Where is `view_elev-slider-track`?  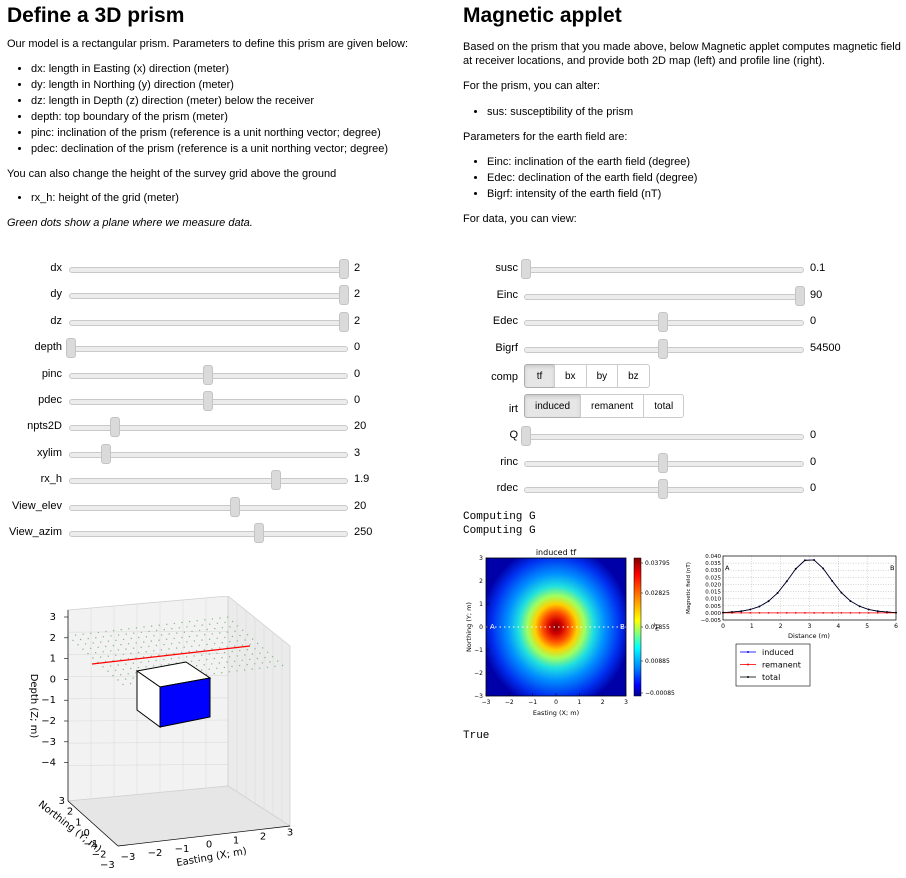 view_elev-slider-track is located at coordinates (208, 507).